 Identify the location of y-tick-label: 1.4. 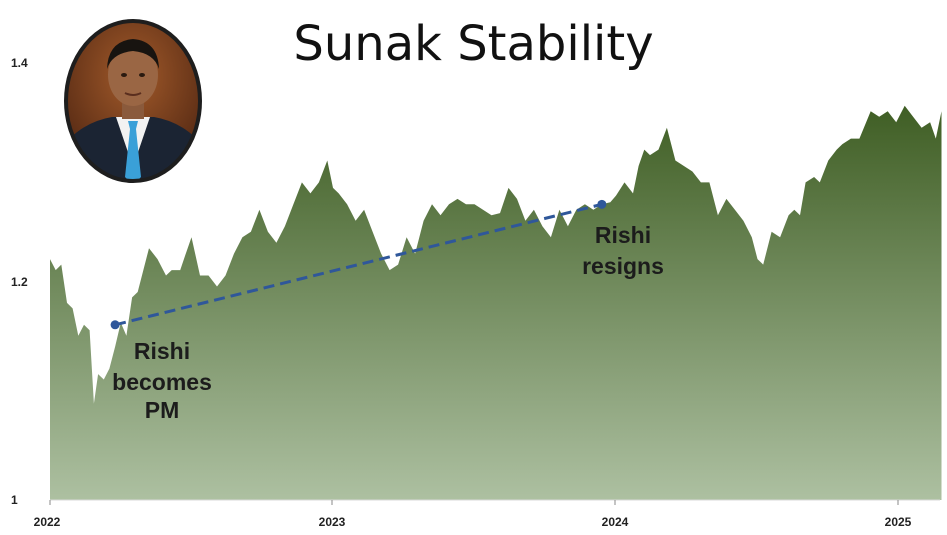
(19, 63).